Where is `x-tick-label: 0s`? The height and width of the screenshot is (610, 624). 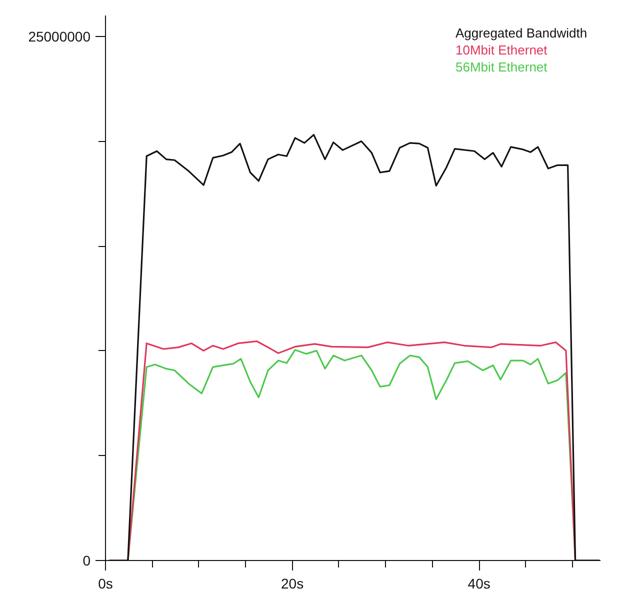
x-tick-label: 0s is located at coordinates (105, 584).